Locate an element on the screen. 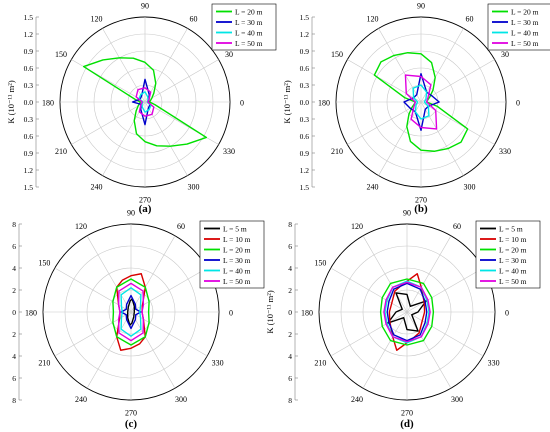  angle-tick-label: 210 is located at coordinates (337, 151).